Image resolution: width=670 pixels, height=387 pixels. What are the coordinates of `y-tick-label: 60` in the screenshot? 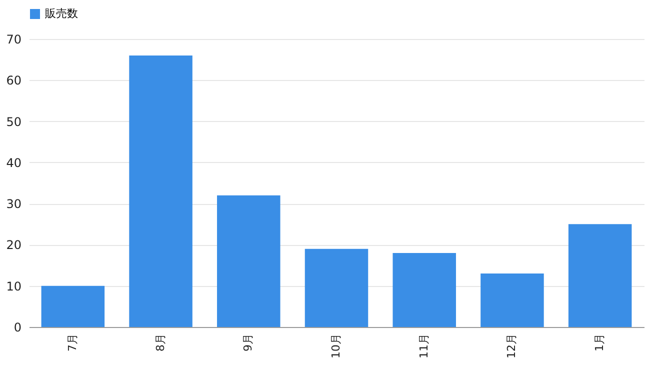 It's located at (14, 81).